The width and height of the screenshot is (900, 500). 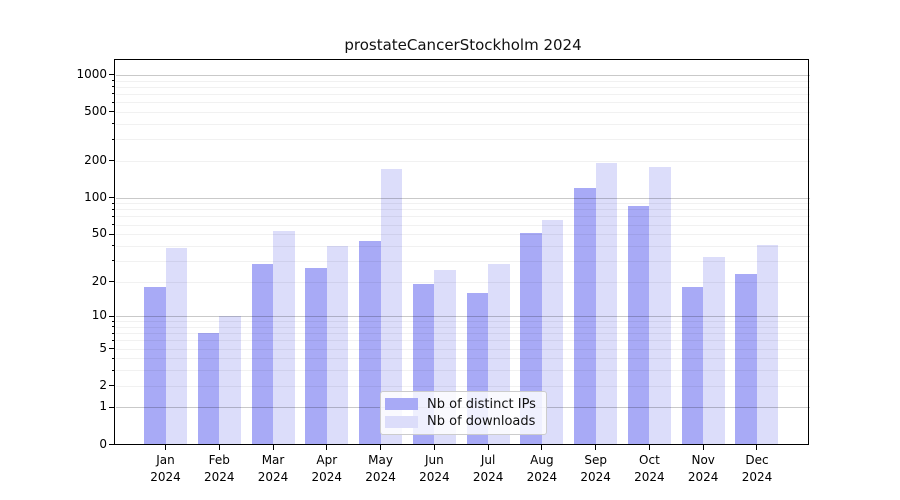 What do you see at coordinates (746, 360) in the screenshot?
I see `bar-dec-distinct-ips` at bounding box center [746, 360].